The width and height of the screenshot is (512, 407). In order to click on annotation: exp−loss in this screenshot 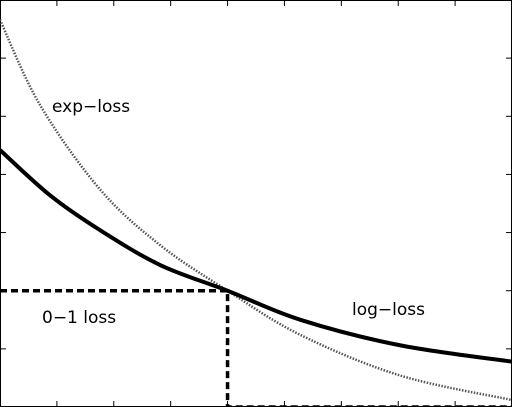, I will do `click(91, 107)`.